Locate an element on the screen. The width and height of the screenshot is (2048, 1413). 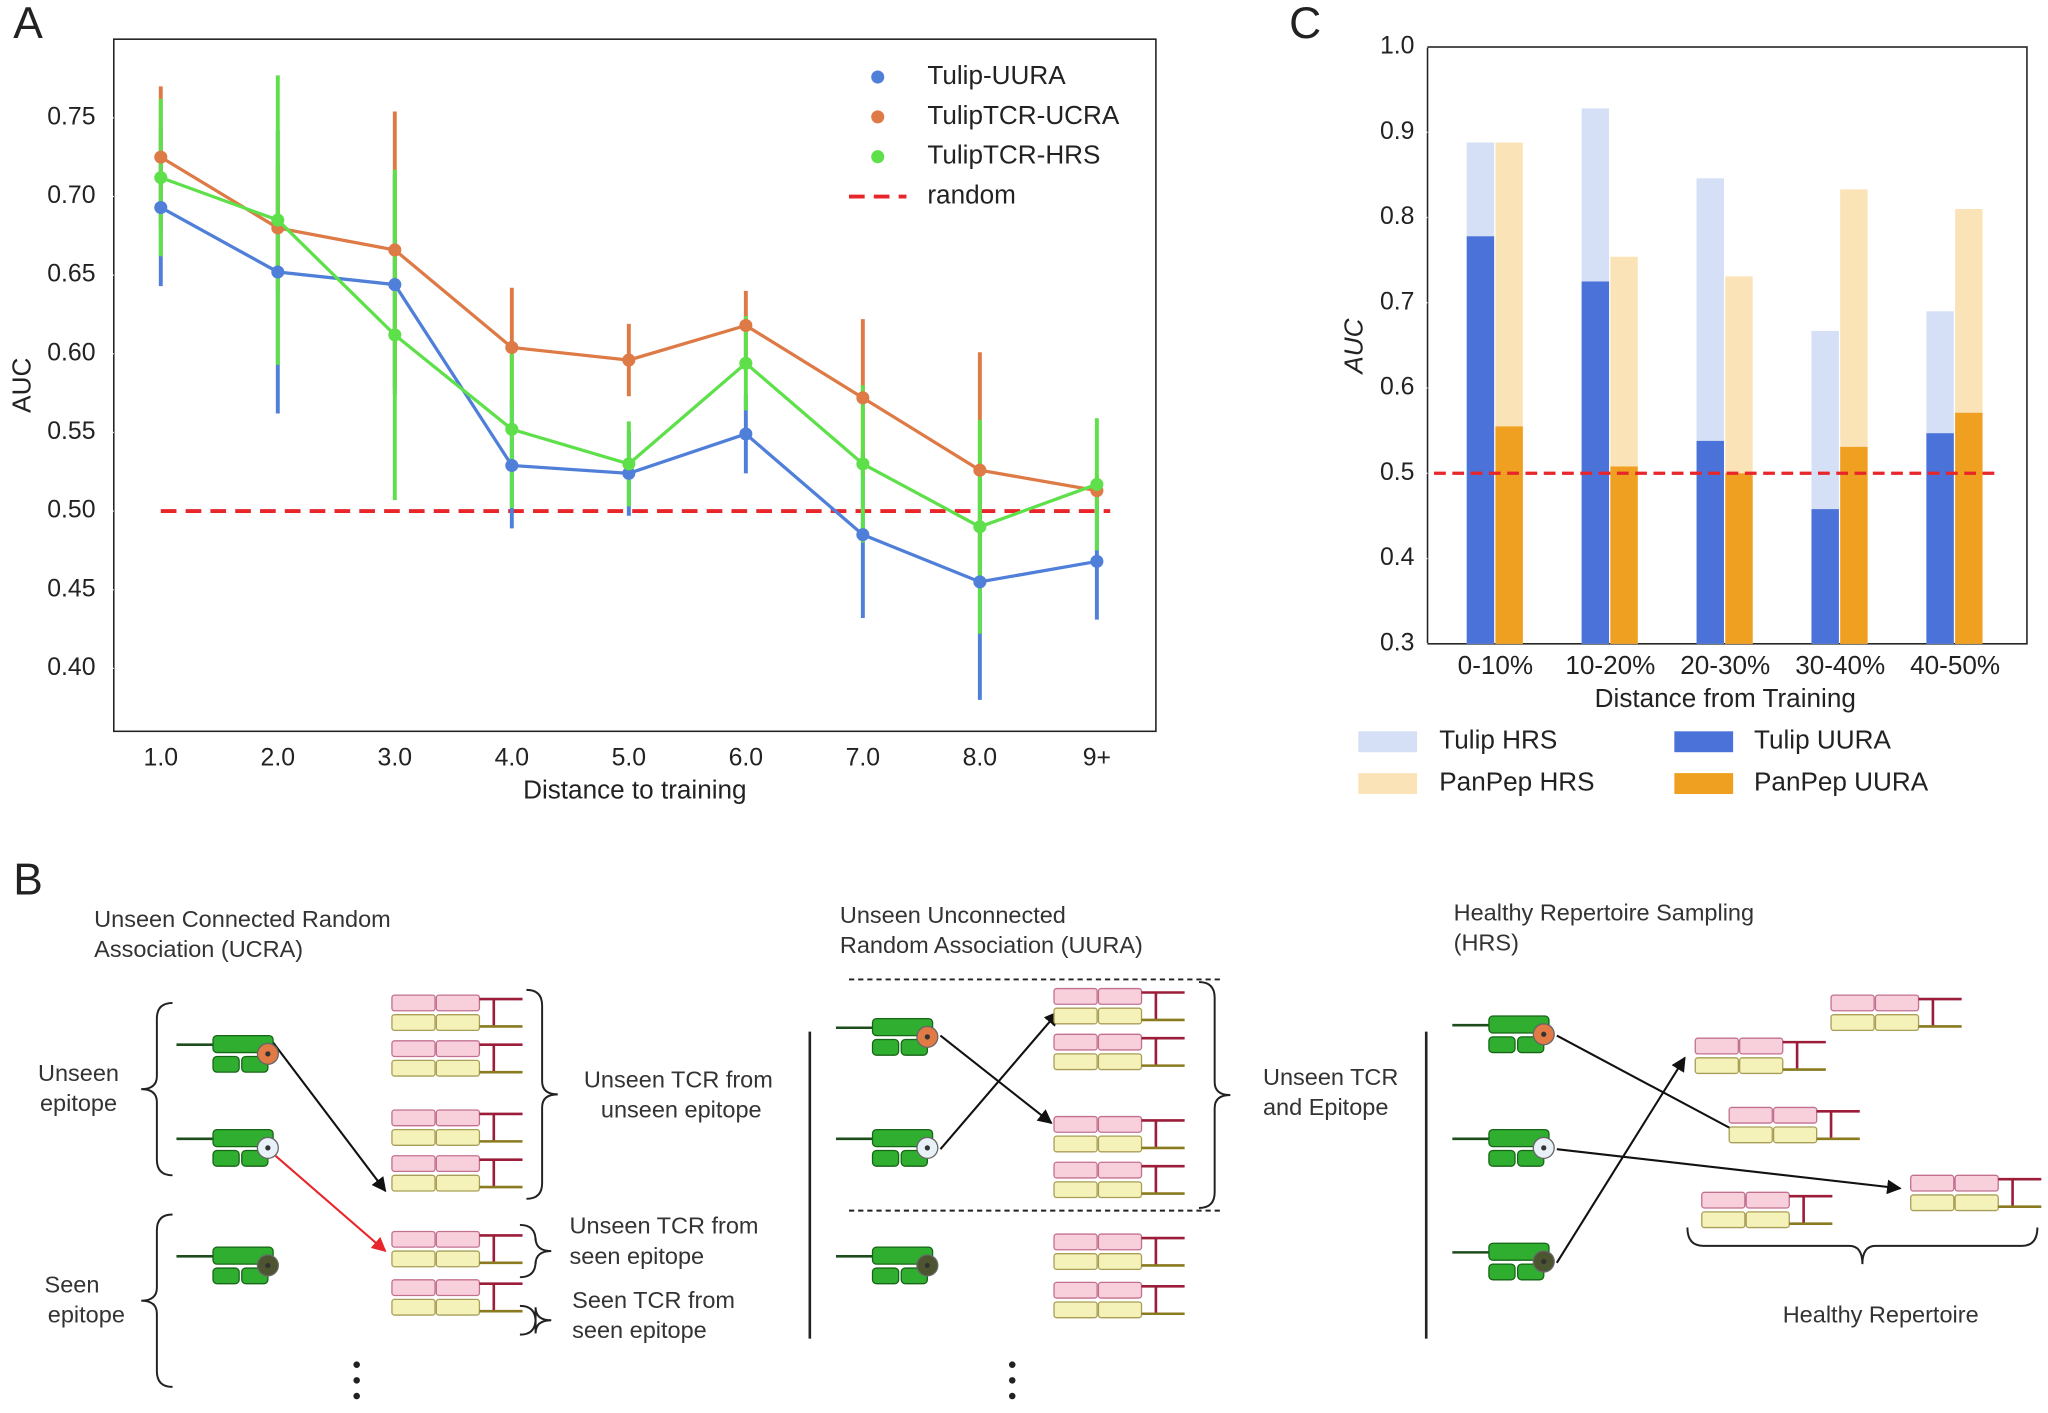
y-tick-label: 0.5 is located at coordinates (1397, 472).